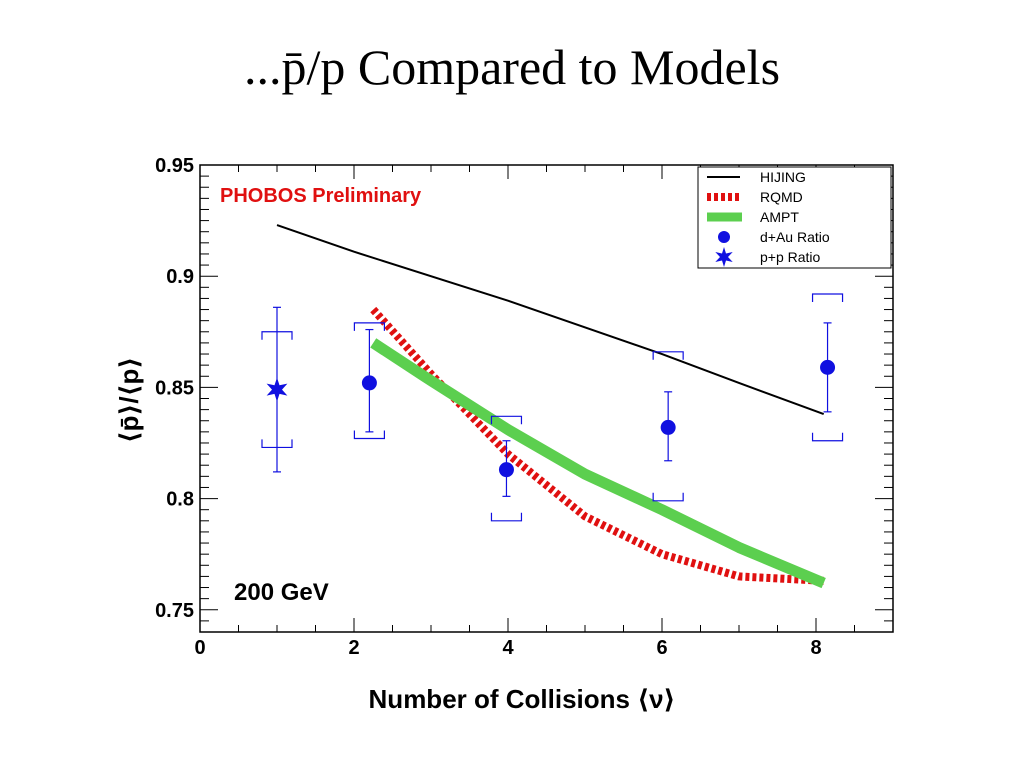 This screenshot has width=1024, height=768. What do you see at coordinates (598, 463) in the screenshot?
I see `curve-ampt` at bounding box center [598, 463].